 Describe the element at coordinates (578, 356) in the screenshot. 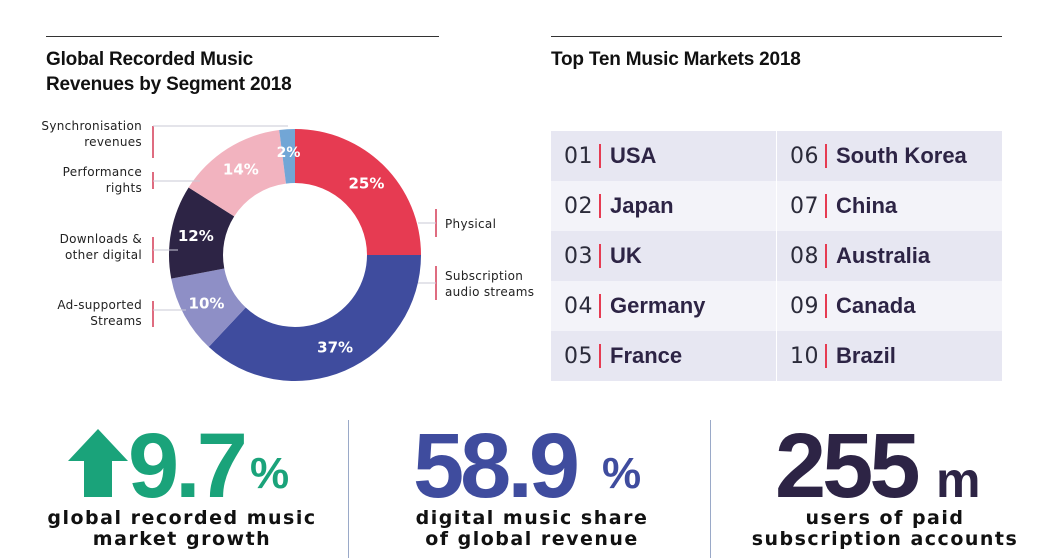

I see `market-rank: 05` at that location.